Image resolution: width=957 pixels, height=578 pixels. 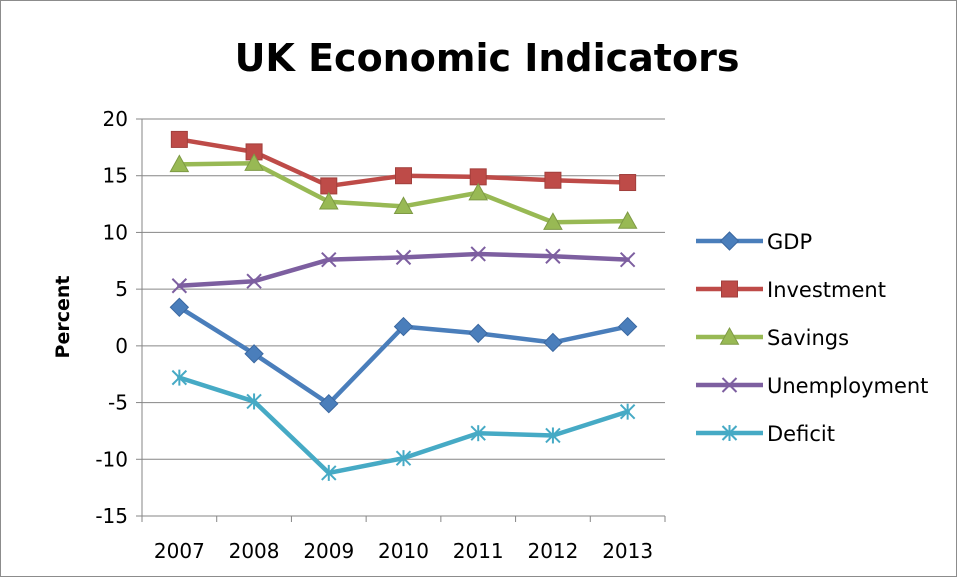 I want to click on y-axis-title: Percent, so click(x=63, y=317).